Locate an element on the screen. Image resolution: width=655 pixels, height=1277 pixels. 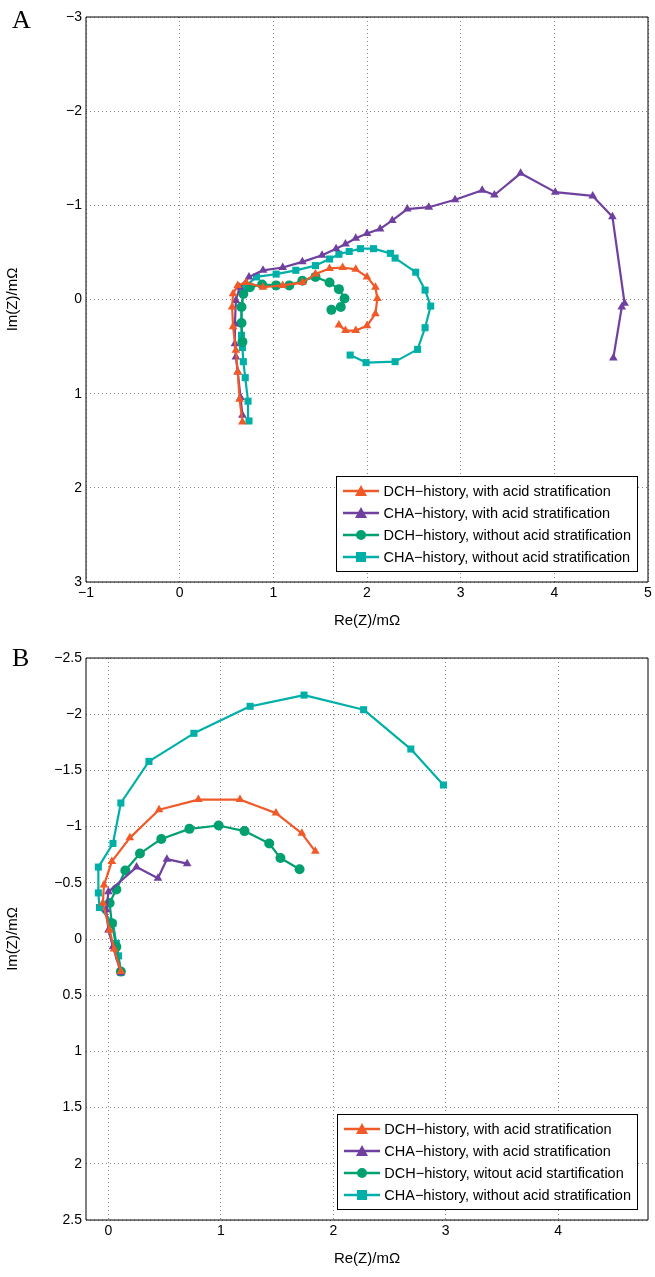
x-tick-label: 3 is located at coordinates (445, 1230).